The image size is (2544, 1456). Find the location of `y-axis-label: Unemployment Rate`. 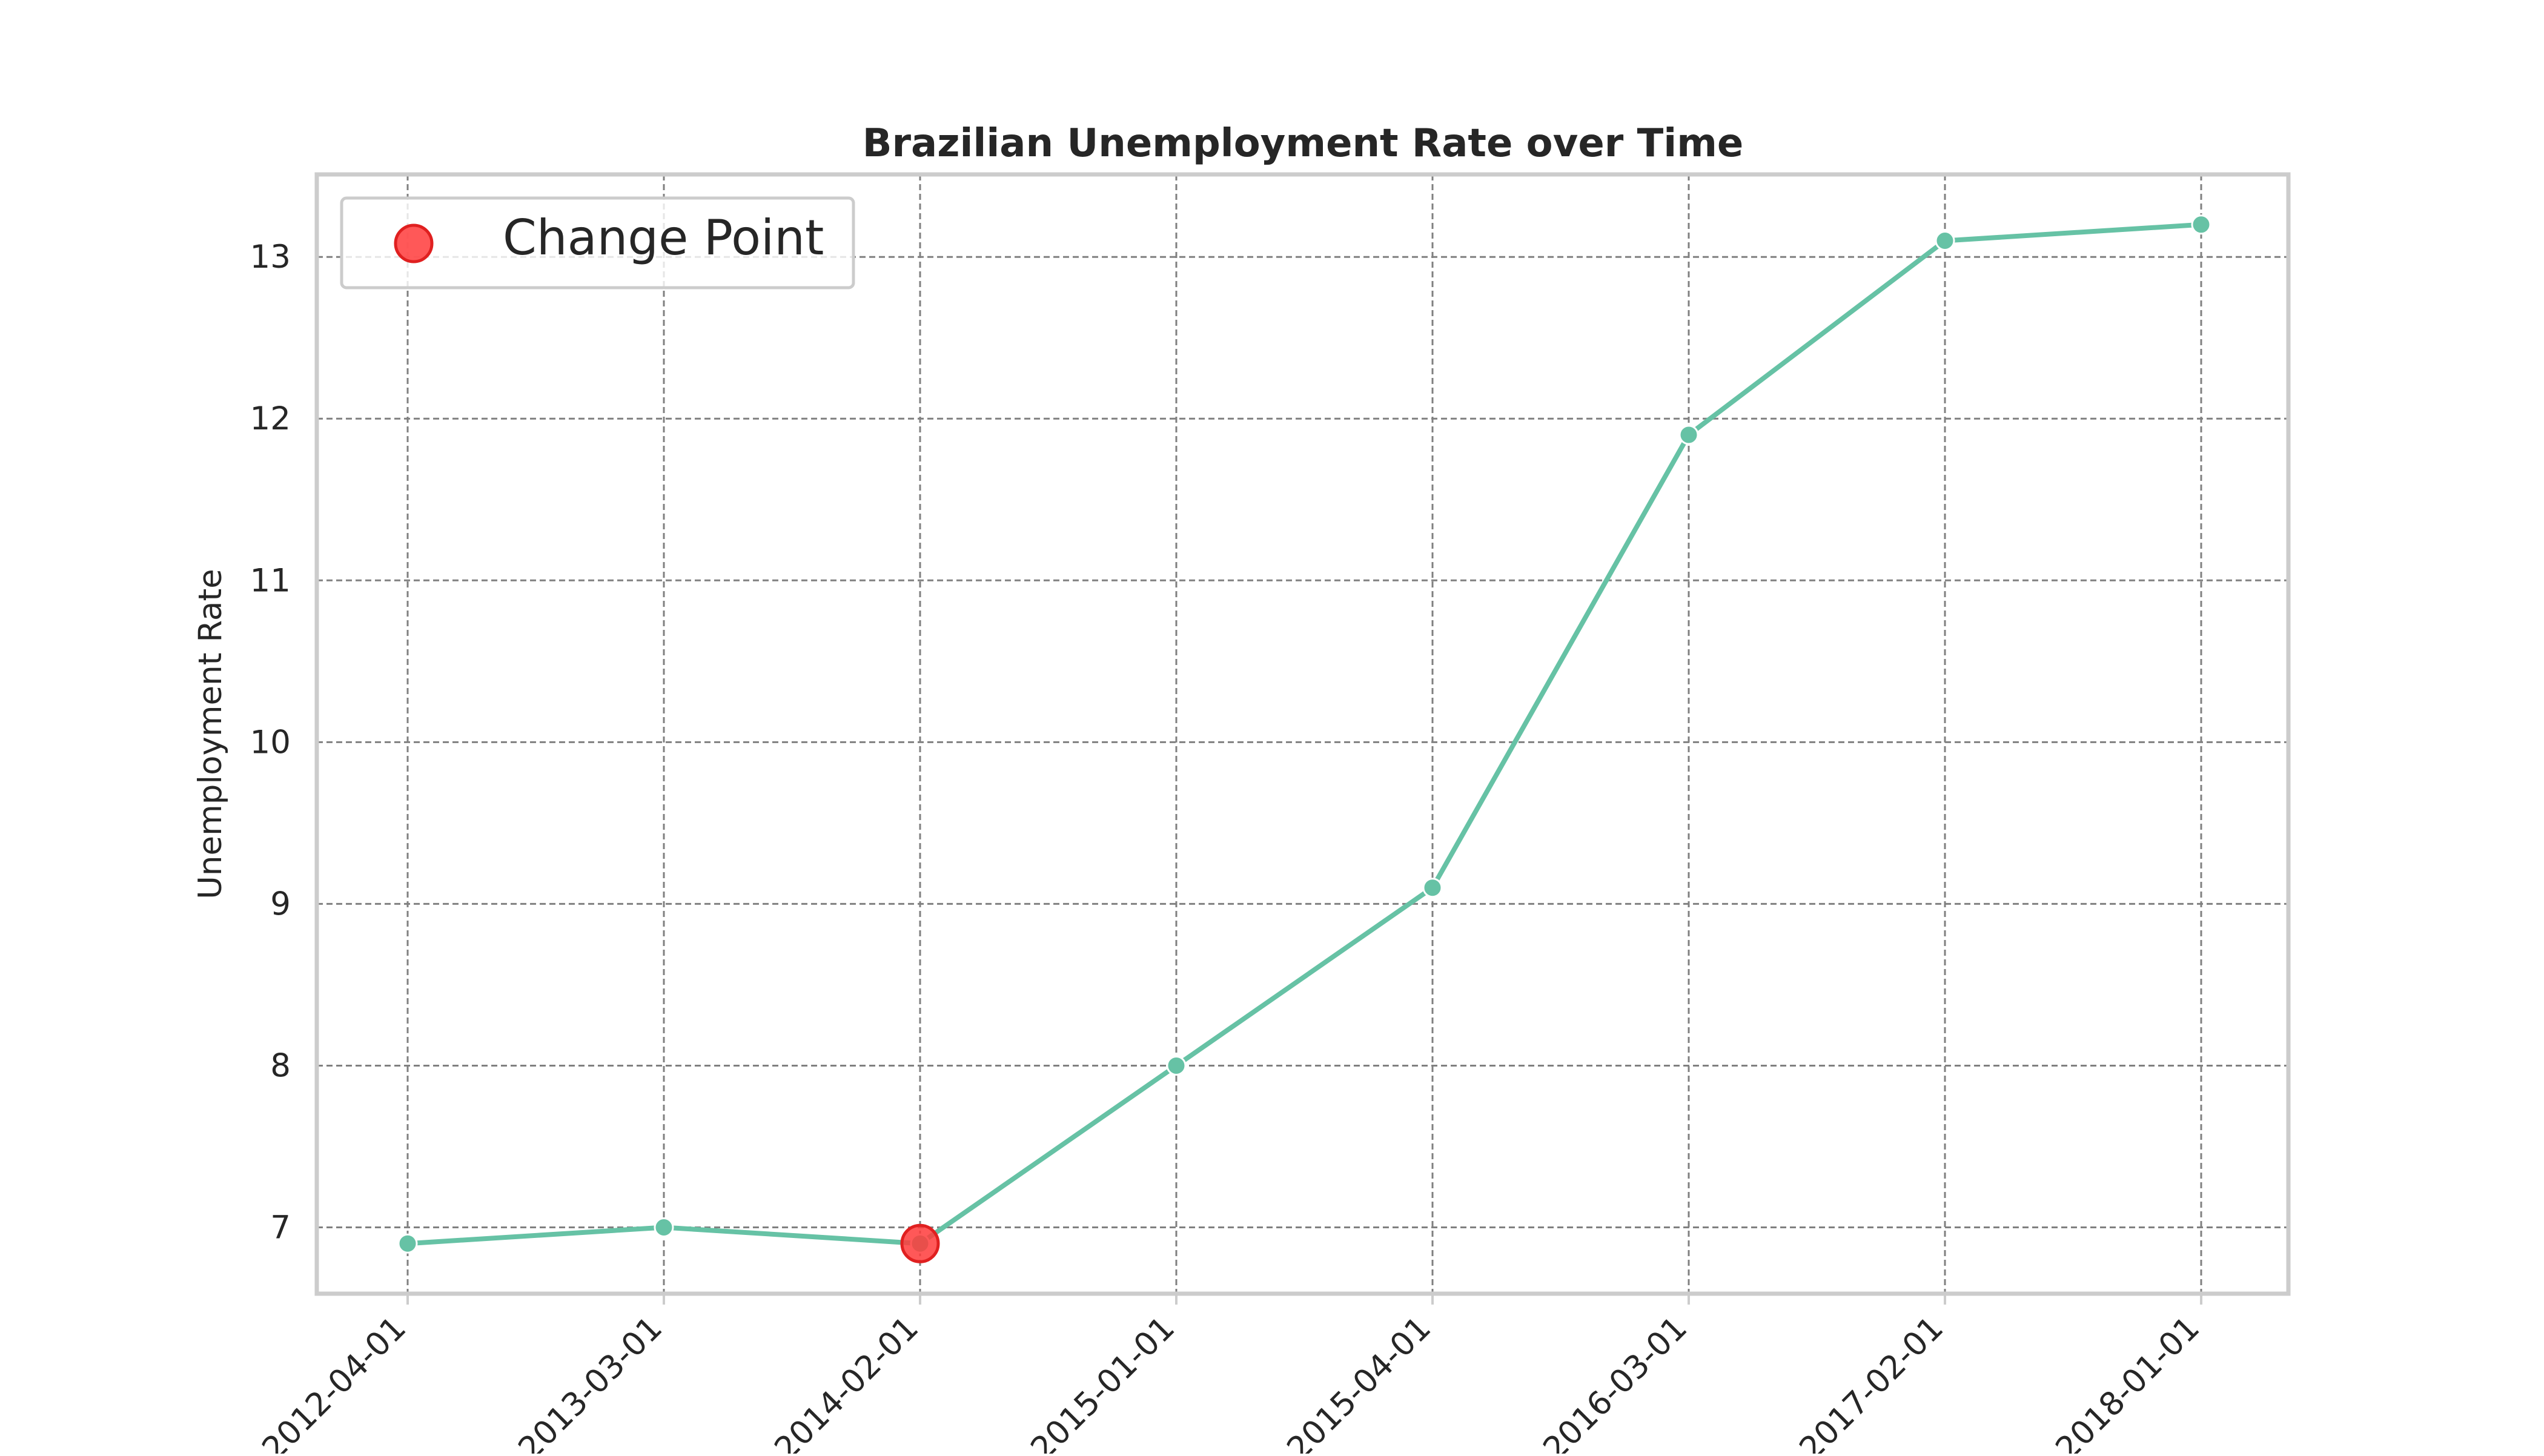

y-axis-label: Unemployment Rate is located at coordinates (210, 734).